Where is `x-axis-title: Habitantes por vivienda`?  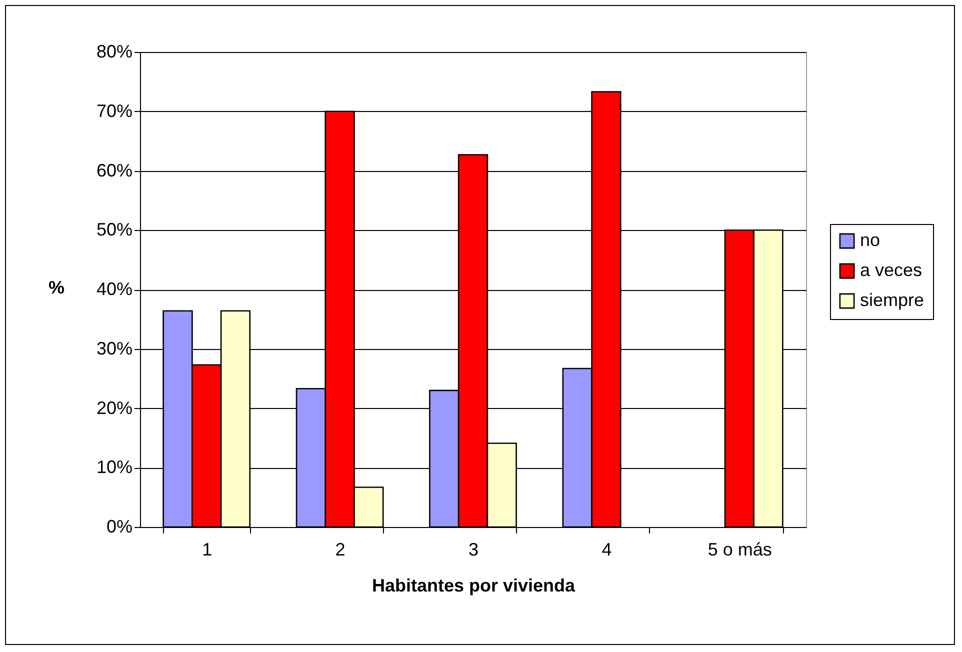 x-axis-title: Habitantes por vivienda is located at coordinates (474, 586).